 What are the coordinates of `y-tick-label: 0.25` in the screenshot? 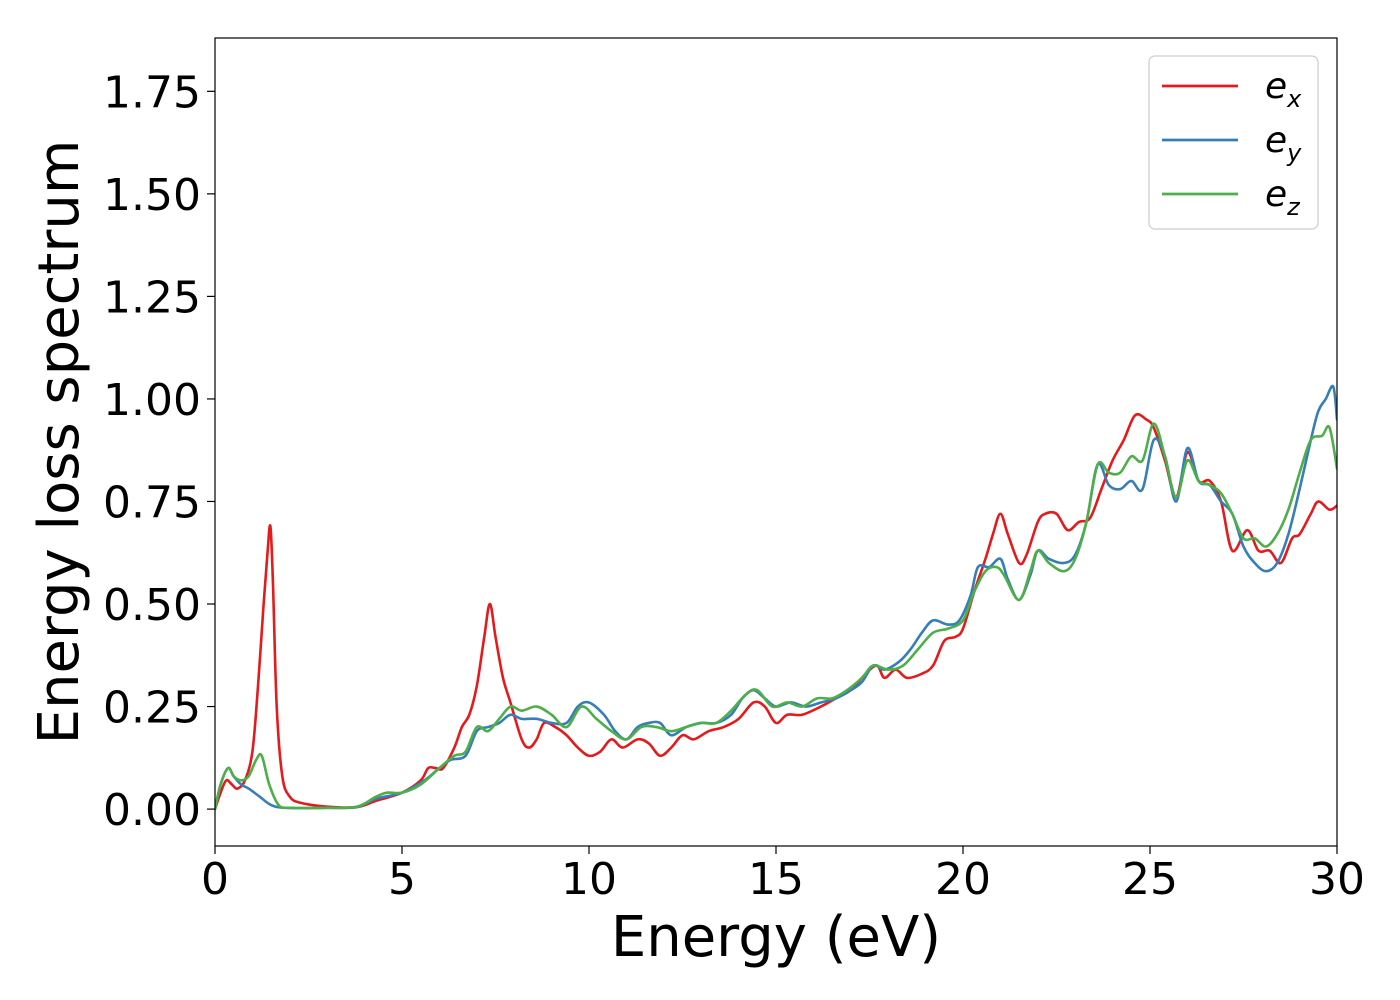 It's located at (152, 708).